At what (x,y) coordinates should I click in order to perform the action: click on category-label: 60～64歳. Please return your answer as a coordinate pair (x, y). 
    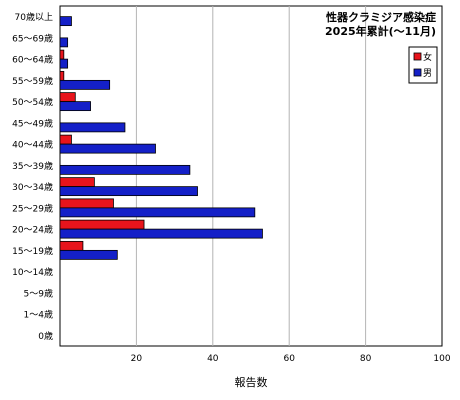
    Looking at the image, I should click on (32, 60).